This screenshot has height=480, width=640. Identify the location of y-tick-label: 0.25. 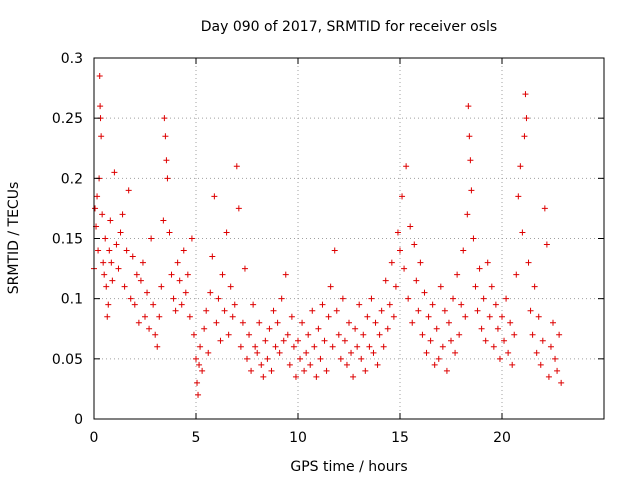
(67, 119).